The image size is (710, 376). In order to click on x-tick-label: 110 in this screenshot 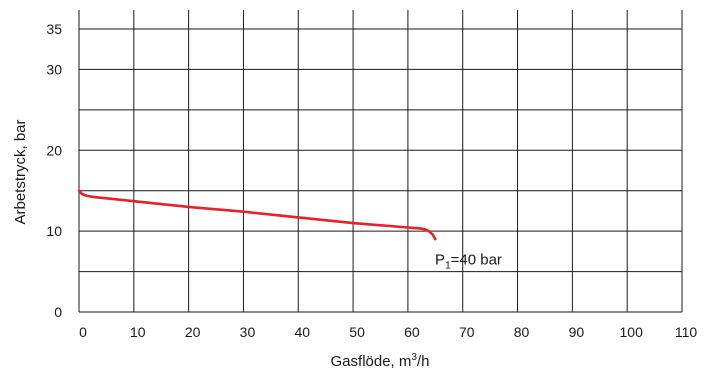, I will do `click(686, 332)`.